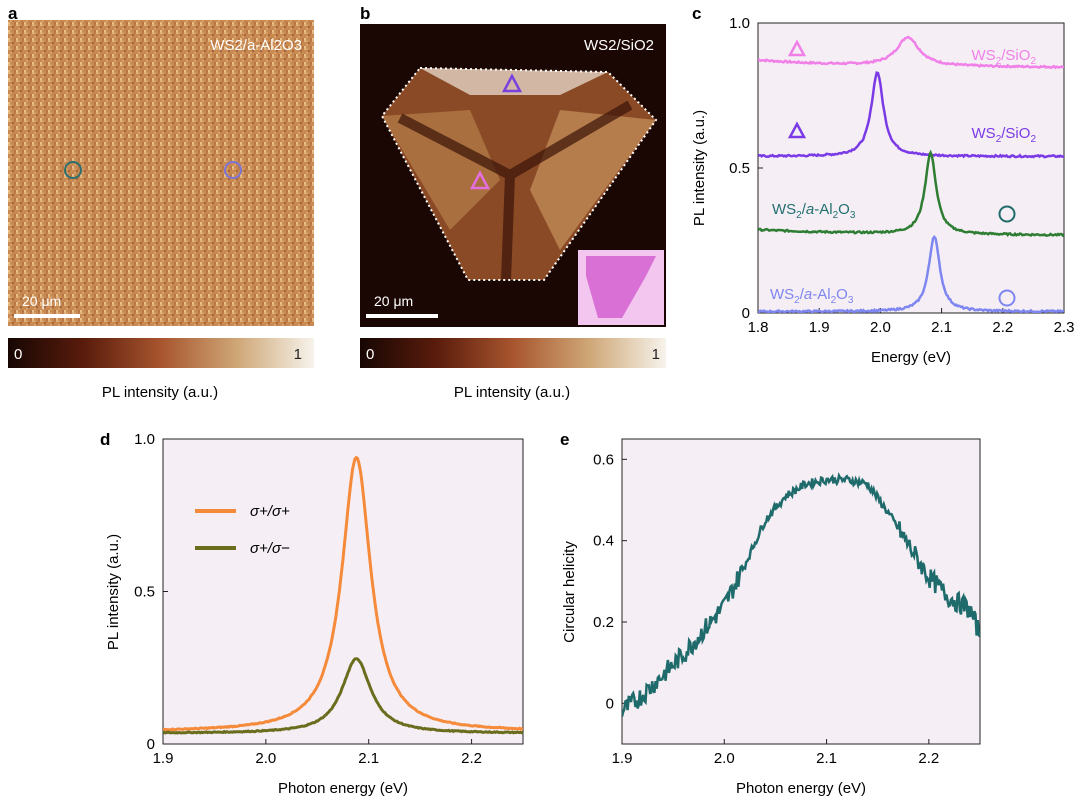 The width and height of the screenshot is (1080, 806). What do you see at coordinates (163, 758) in the screenshot?
I see `chart-d-x-tick-label-0: 1.9` at bounding box center [163, 758].